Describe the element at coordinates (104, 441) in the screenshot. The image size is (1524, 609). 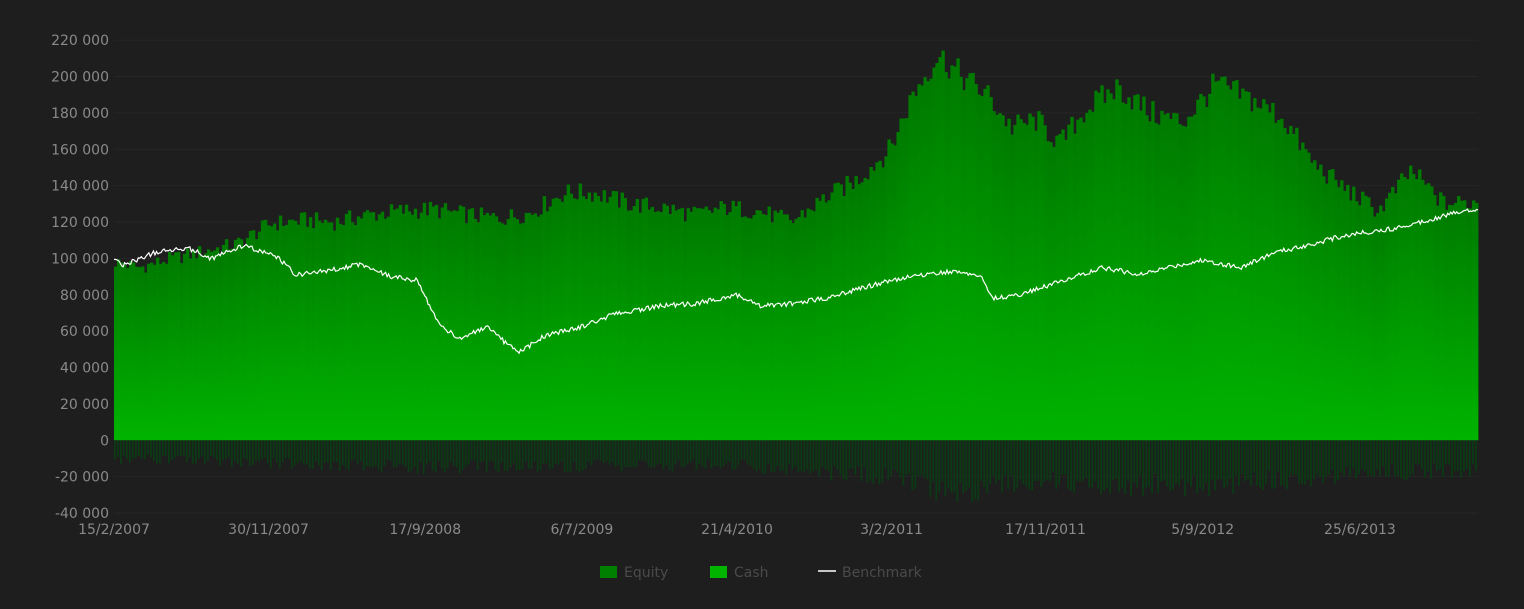
I see `y-tick-label: 0` at that location.